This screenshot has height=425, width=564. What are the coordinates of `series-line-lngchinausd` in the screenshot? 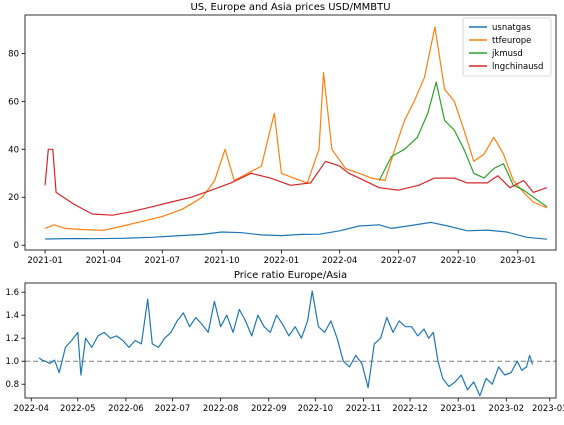 It's located at (296, 182).